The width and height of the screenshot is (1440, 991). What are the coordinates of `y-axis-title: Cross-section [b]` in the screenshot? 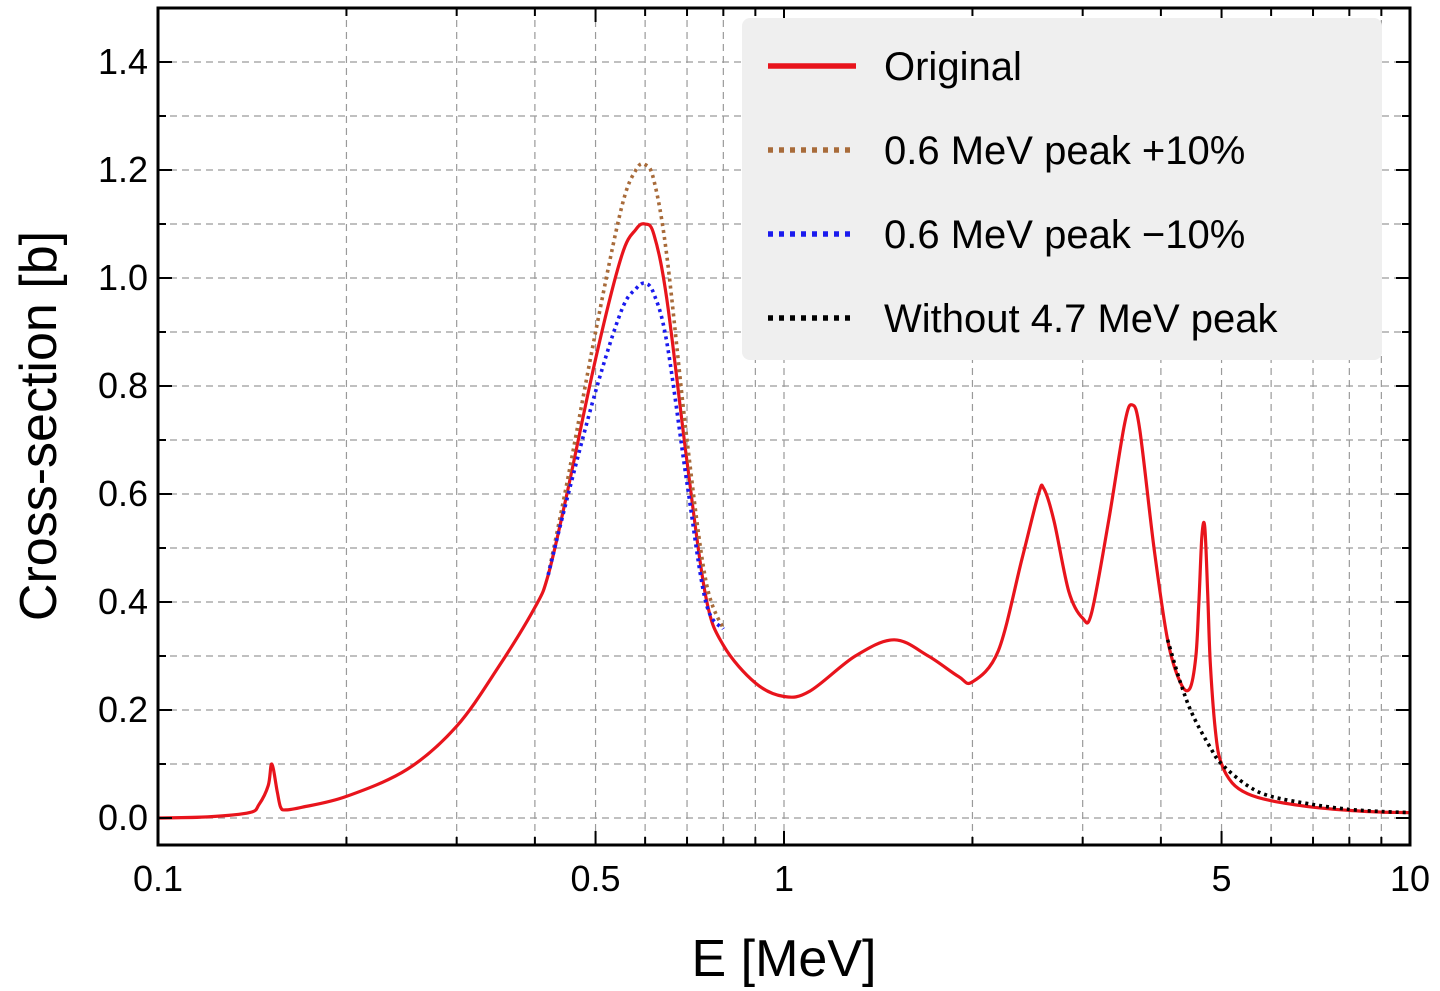 It's located at (39, 426).